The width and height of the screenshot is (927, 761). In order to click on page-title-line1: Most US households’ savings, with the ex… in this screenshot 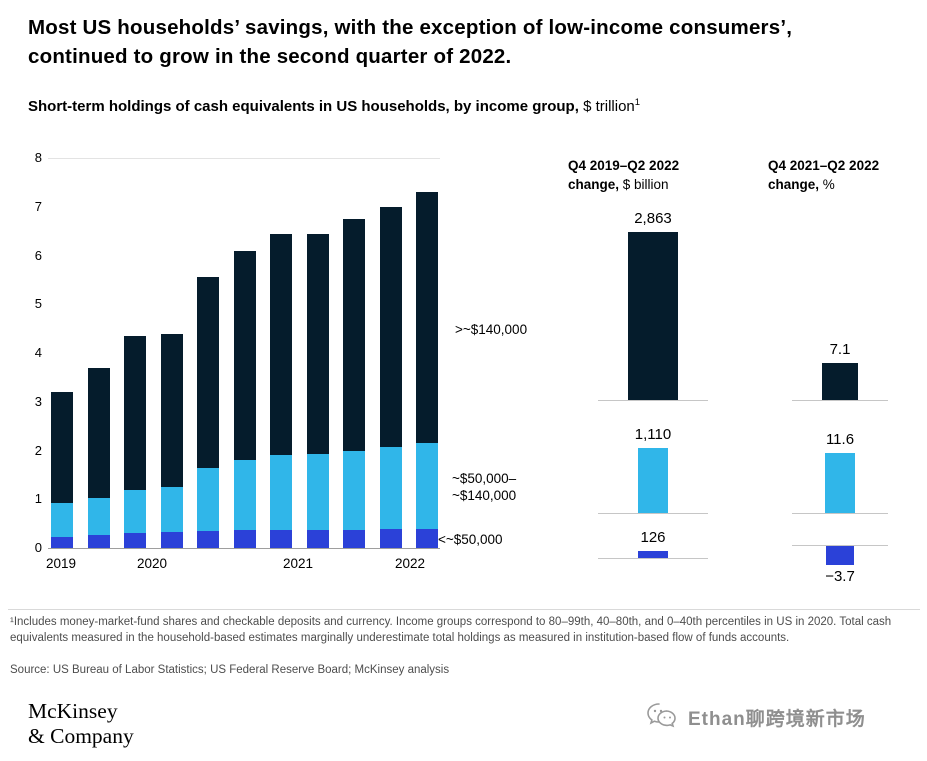, I will do `click(410, 27)`.